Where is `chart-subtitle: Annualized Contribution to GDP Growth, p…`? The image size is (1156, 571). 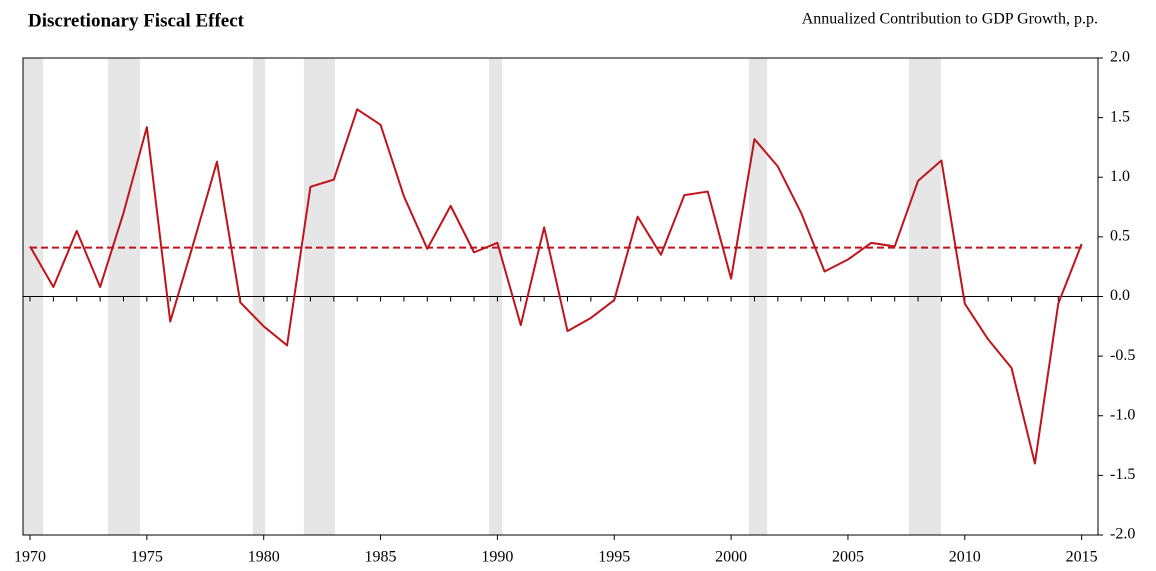
chart-subtitle: Annualized Contribution to GDP Growth, p… is located at coordinates (950, 19).